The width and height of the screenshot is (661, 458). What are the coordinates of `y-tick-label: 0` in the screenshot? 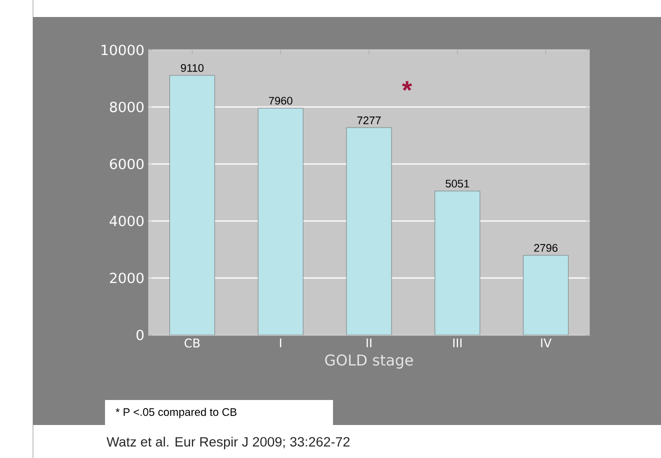 It's located at (140, 335).